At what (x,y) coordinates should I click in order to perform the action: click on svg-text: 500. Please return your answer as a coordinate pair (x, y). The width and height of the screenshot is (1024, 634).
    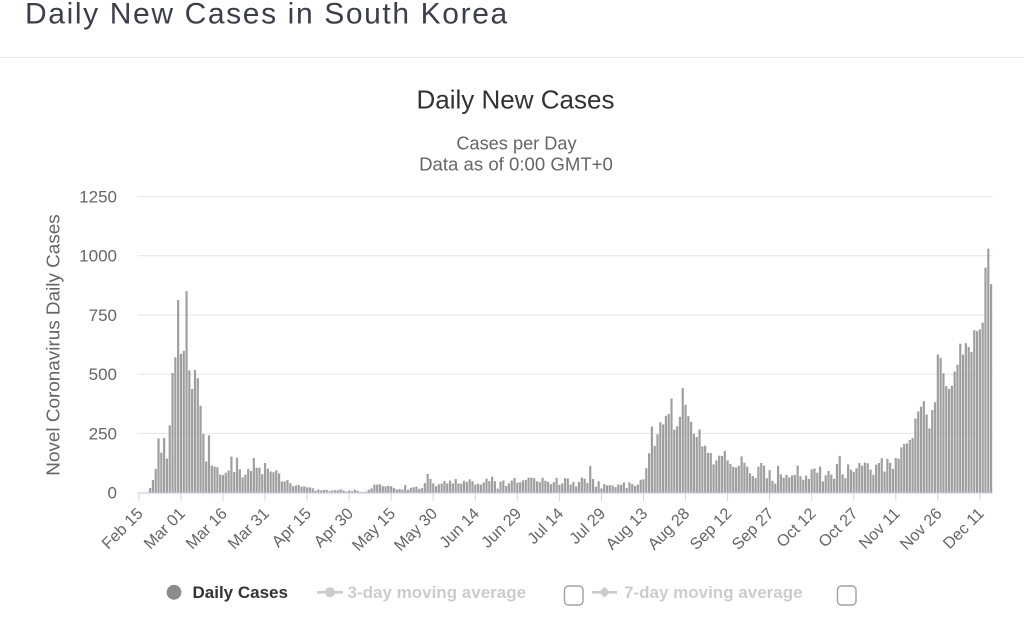
    Looking at the image, I should click on (103, 374).